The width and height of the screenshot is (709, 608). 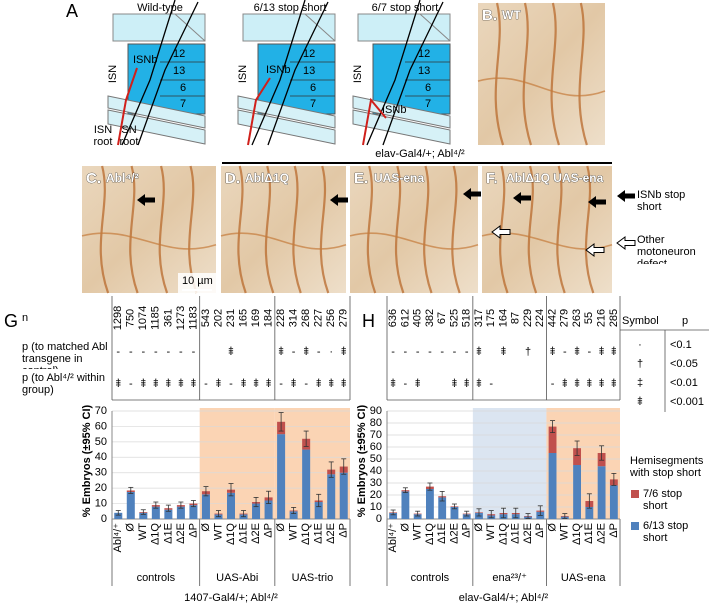 What do you see at coordinates (368, 321) in the screenshot?
I see `panel-label: H` at bounding box center [368, 321].